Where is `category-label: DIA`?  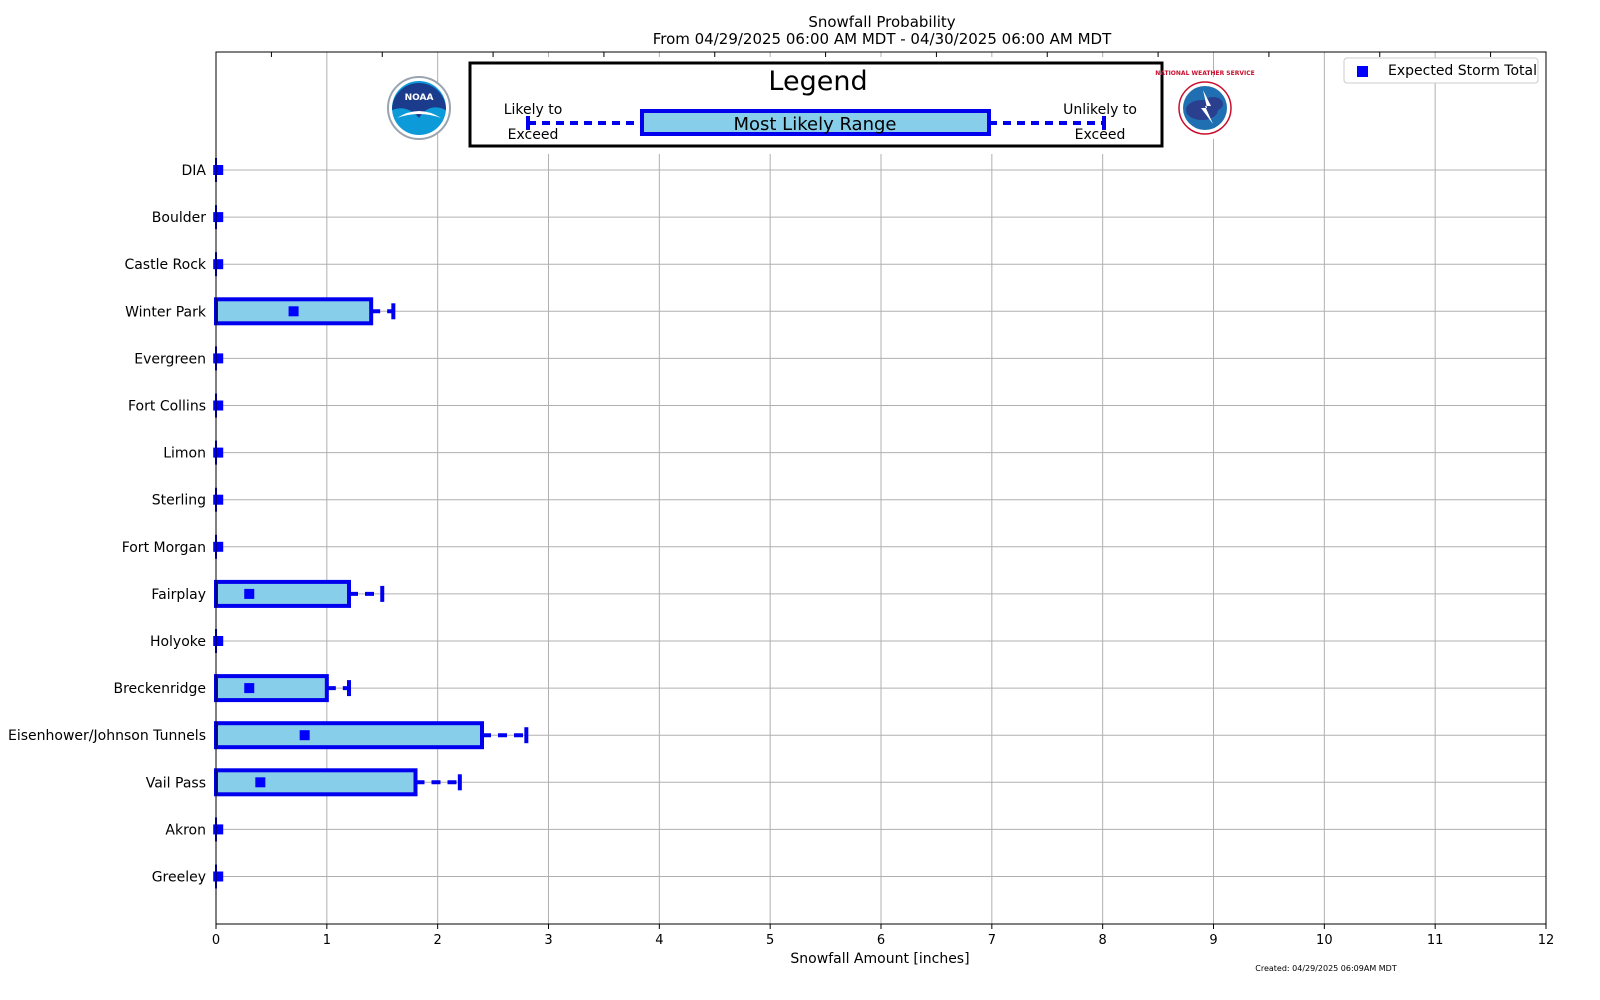 category-label: DIA is located at coordinates (194, 171).